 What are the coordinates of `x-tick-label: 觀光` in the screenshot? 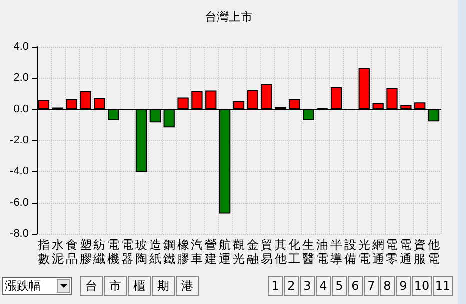 It's located at (239, 252).